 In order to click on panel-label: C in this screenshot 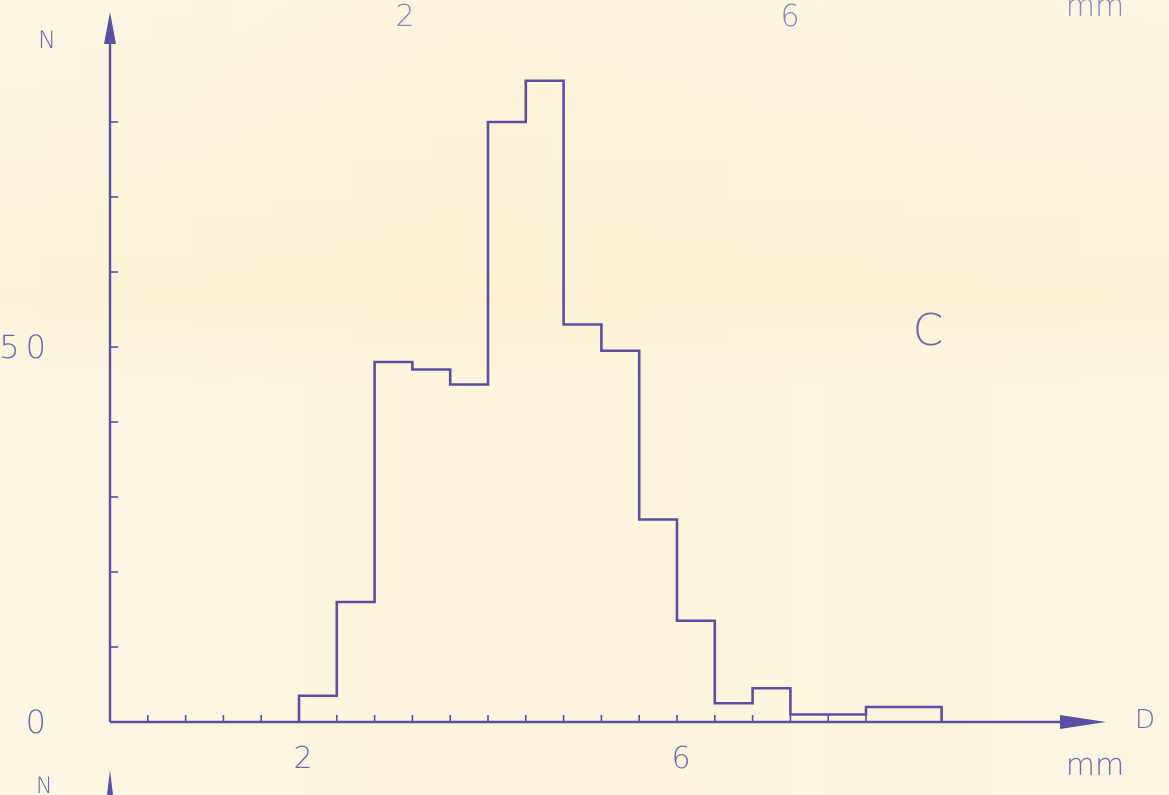, I will do `click(928, 330)`.